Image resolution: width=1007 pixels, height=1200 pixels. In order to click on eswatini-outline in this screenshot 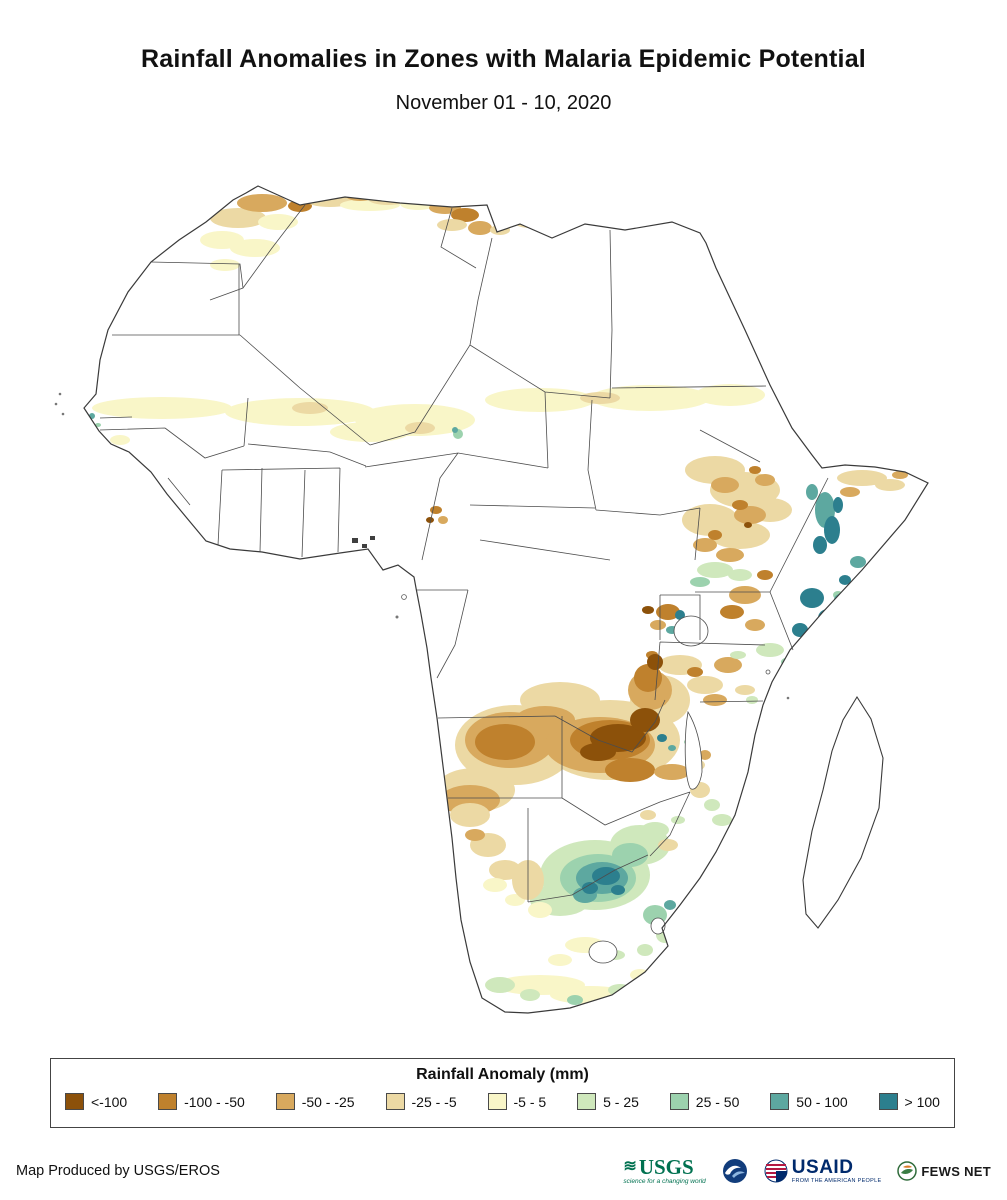, I will do `click(658, 926)`.